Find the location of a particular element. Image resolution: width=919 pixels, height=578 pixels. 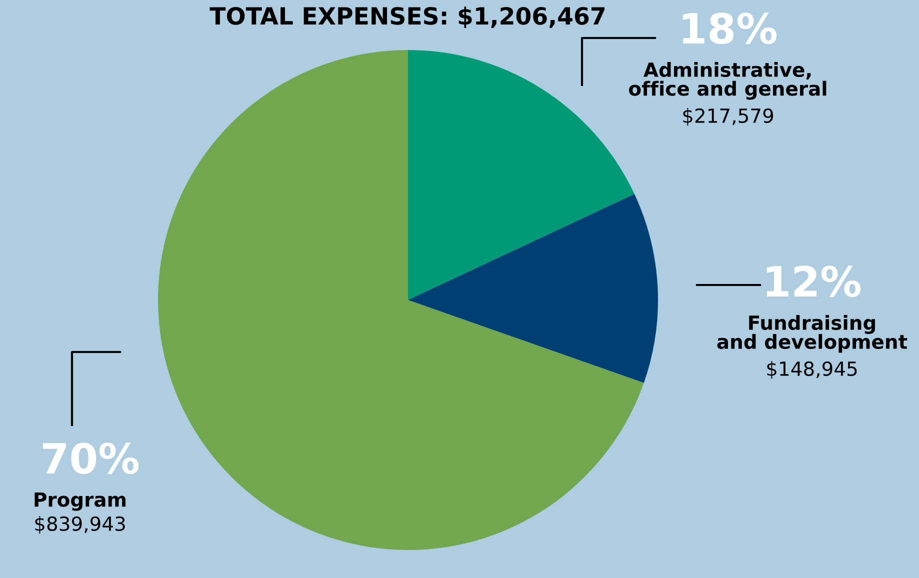

text: 12% is located at coordinates (813, 282).